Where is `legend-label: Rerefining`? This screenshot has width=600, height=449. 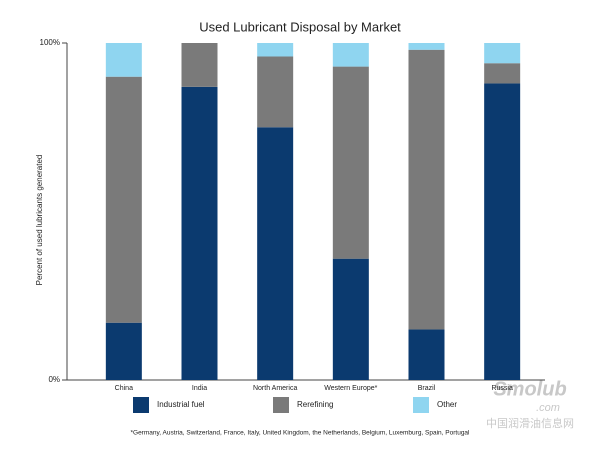 legend-label: Rerefining is located at coordinates (315, 404).